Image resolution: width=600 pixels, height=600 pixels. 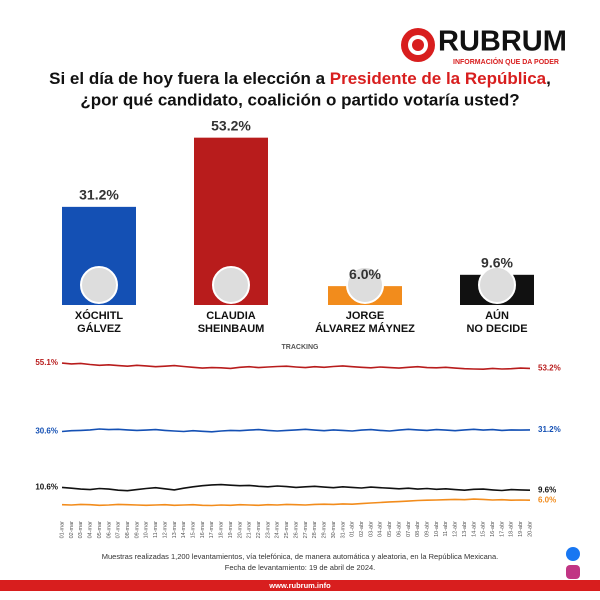 I want to click on x-tick-label: 10-abr, so click(x=437, y=529).